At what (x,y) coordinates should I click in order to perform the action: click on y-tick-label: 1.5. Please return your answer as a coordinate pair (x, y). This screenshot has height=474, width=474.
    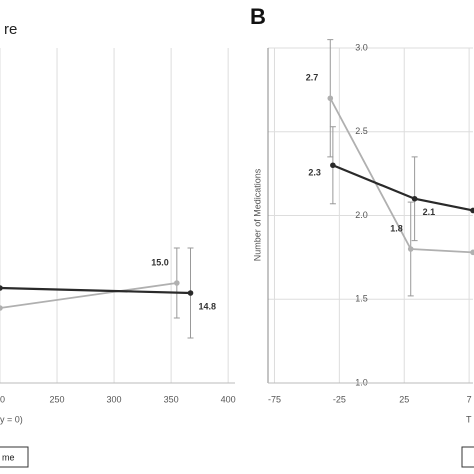
    Looking at the image, I should click on (361, 299).